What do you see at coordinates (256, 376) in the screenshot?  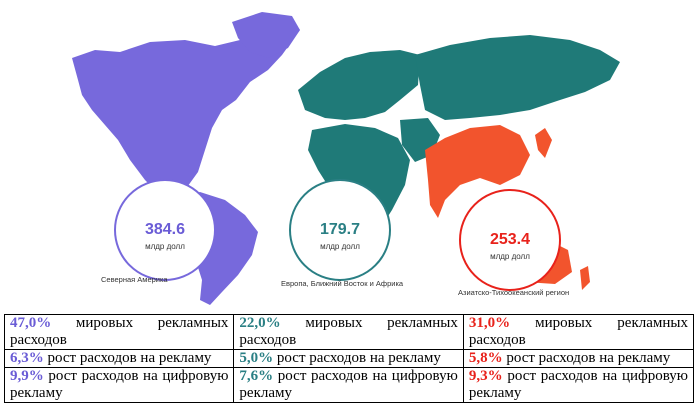 I see `percent-value: 7,6%` at bounding box center [256, 376].